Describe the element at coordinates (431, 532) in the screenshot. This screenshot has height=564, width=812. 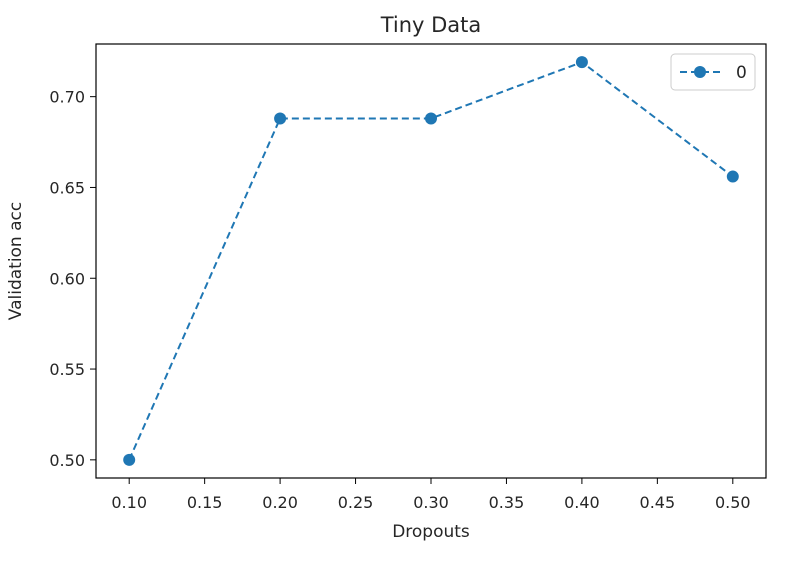
I see `x-axis-label: Dropouts` at that location.